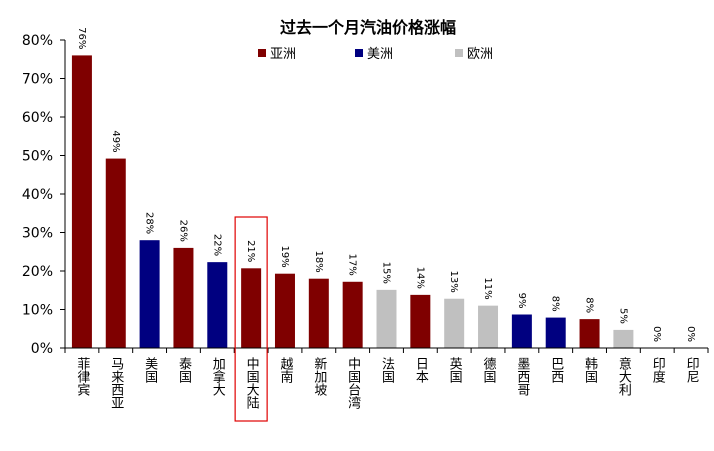 The image size is (714, 451). What do you see at coordinates (37, 157) in the screenshot?
I see `y-tick-label: 50%` at bounding box center [37, 157].